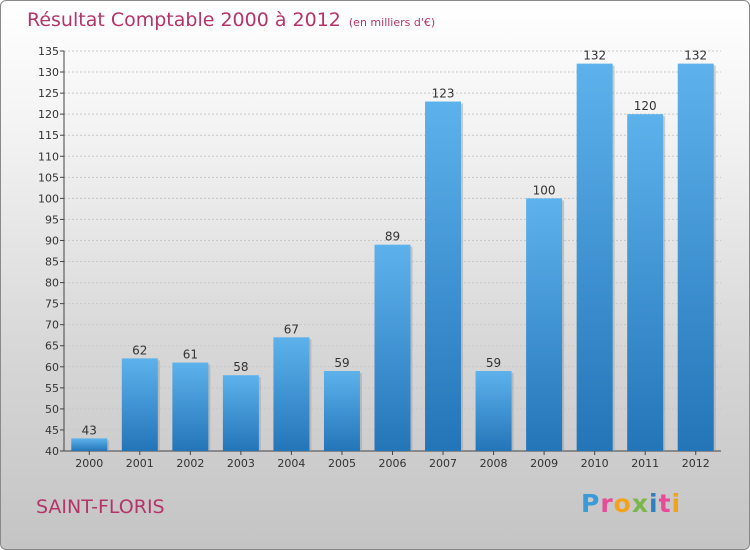 The image size is (750, 550). I want to click on y-tick-label: 55, so click(52, 388).